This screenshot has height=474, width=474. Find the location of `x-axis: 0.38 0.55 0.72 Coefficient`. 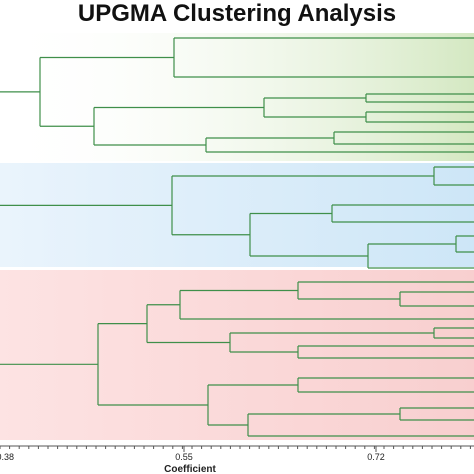

x-axis: 0.38 0.55 0.72 Coefficient is located at coordinates (237, 459).